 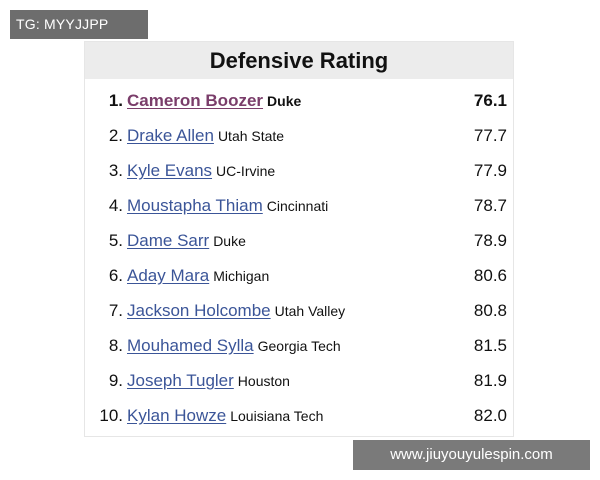 What do you see at coordinates (251, 136) in the screenshot?
I see `school: Utah State` at bounding box center [251, 136].